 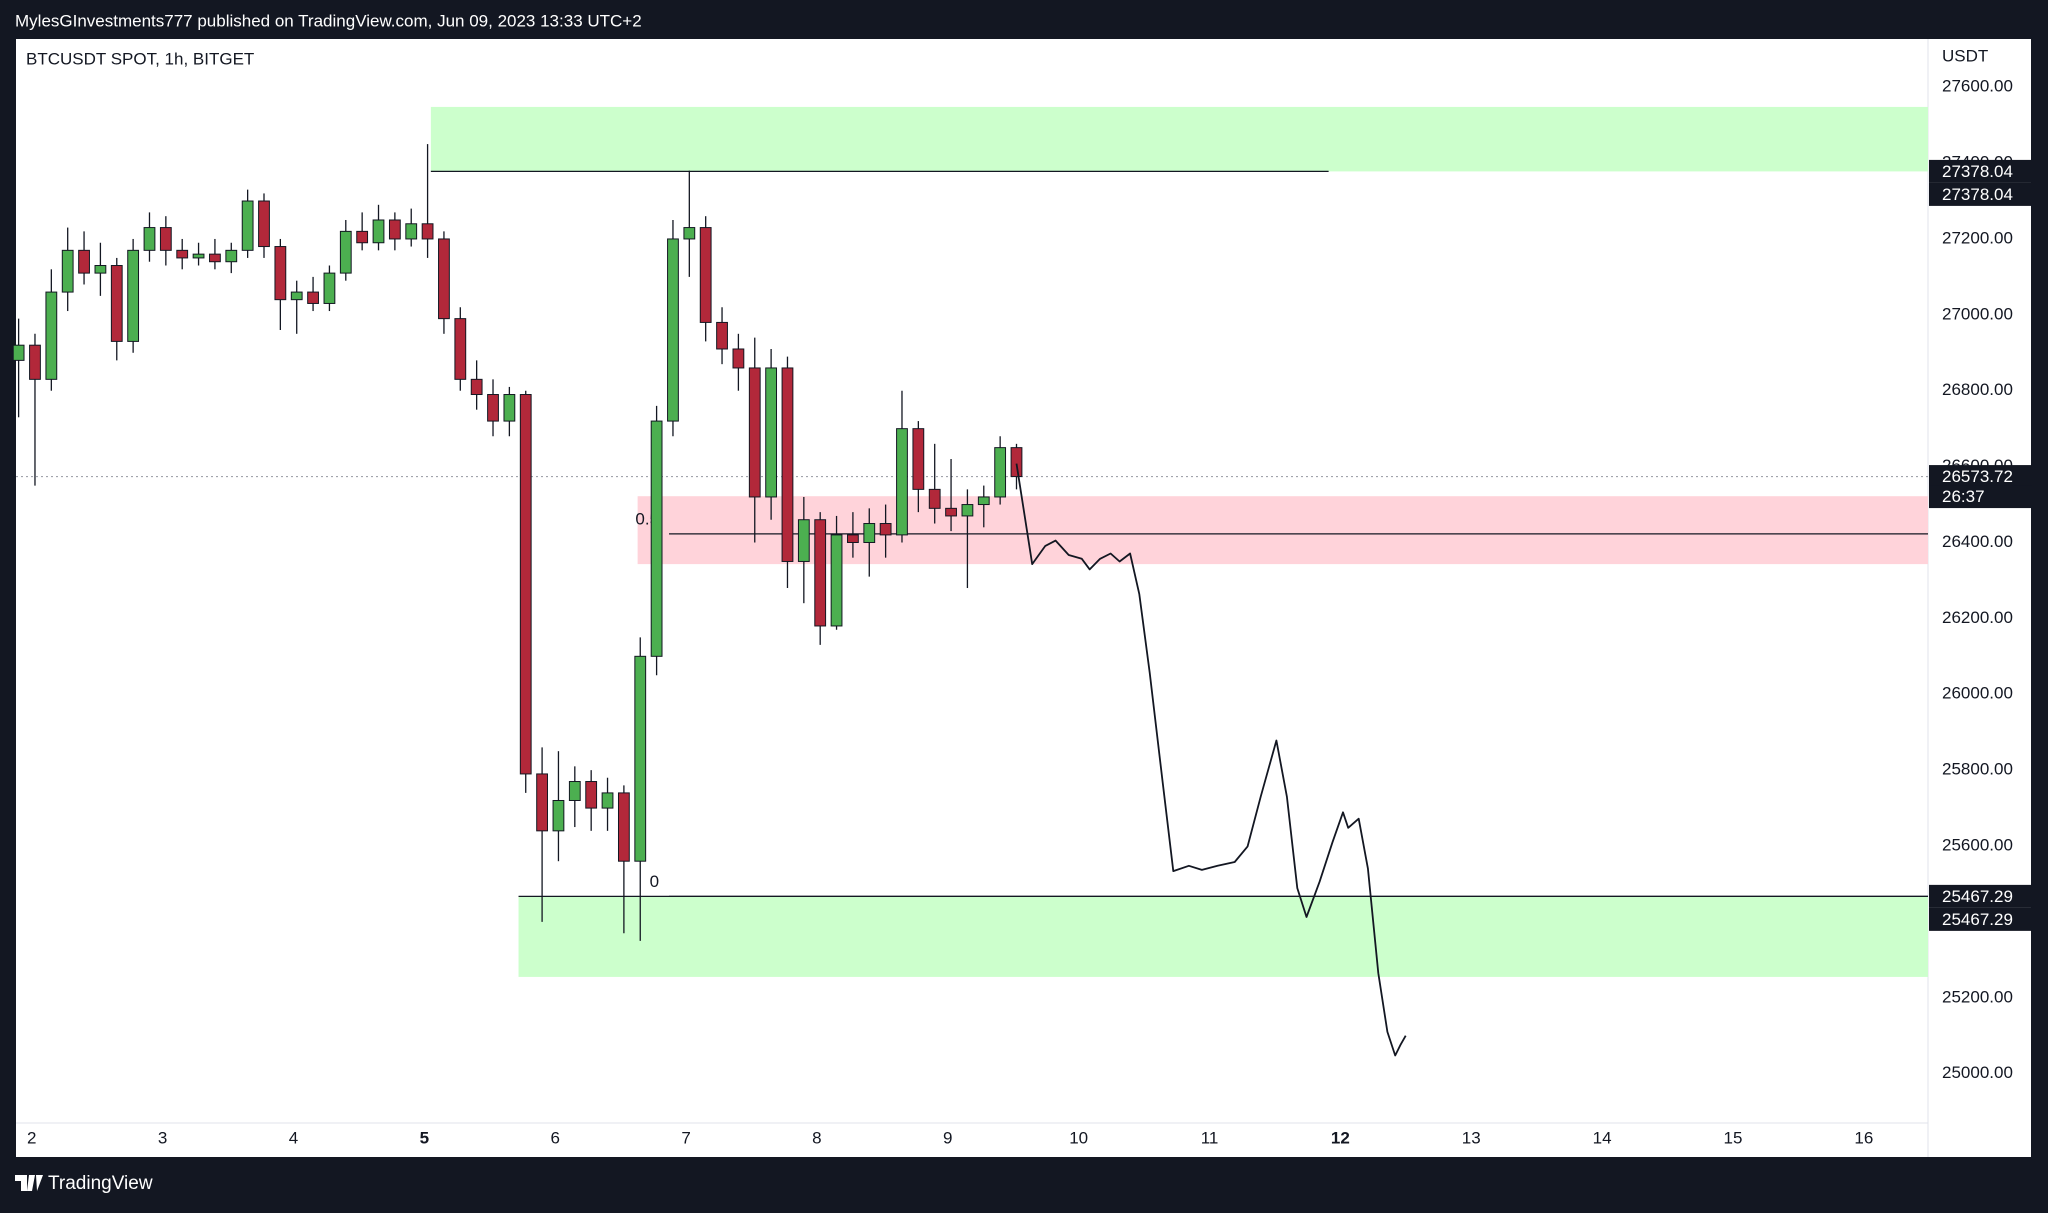 I want to click on countdown-label-box, so click(x=1980, y=497).